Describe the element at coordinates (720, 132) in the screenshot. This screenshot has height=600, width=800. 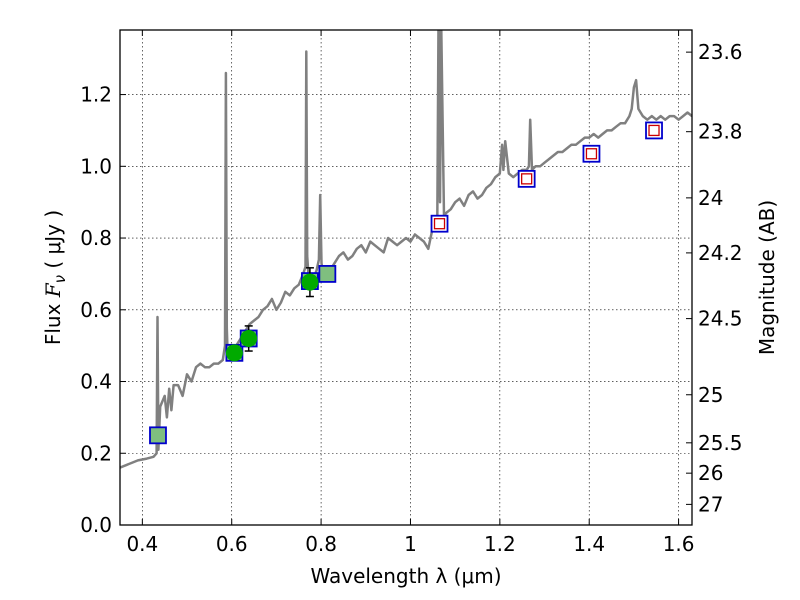
I see `y2-tick-label: 23.8` at that location.